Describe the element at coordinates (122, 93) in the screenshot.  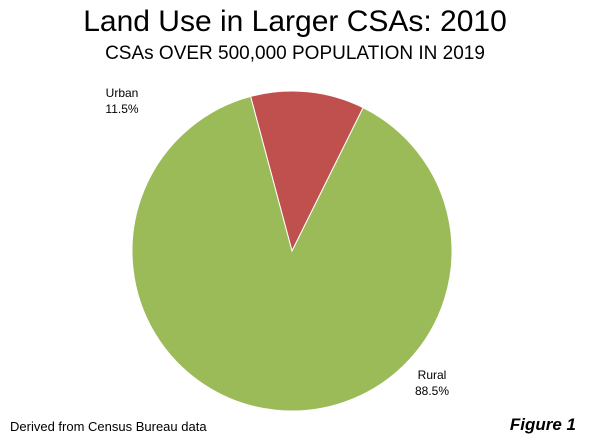
I see `slice-label-urban: Urban` at that location.